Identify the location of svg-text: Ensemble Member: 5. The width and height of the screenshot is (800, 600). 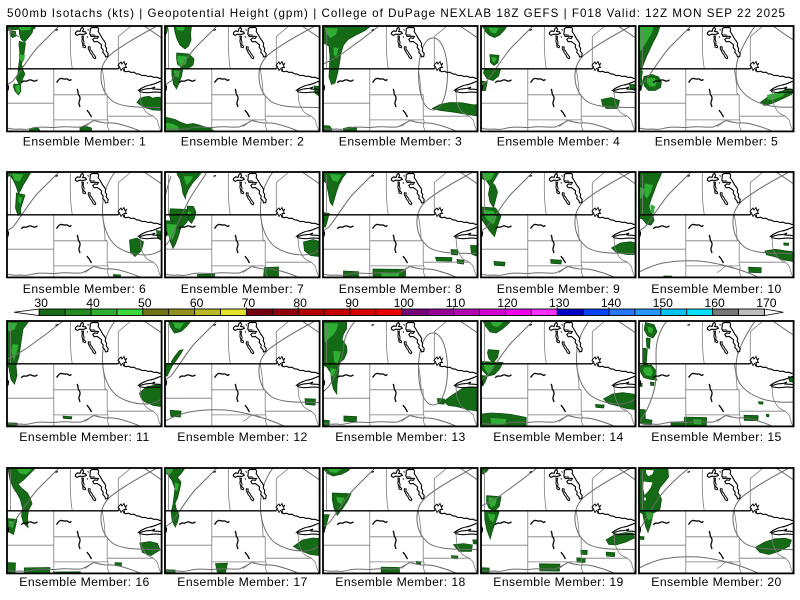
(716, 142).